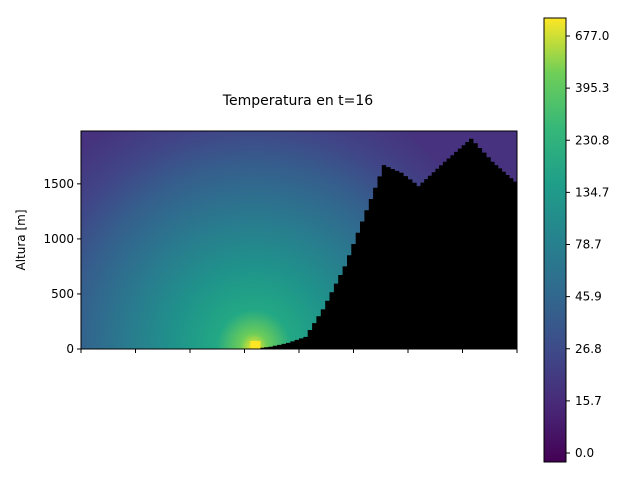 The height and width of the screenshot is (480, 640). Describe the element at coordinates (592, 192) in the screenshot. I see `colorbar-tick-label: 134.7` at that location.